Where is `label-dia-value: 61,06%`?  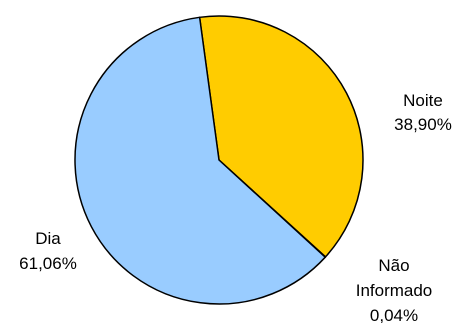
label-dia-value: 61,06% is located at coordinates (48, 263).